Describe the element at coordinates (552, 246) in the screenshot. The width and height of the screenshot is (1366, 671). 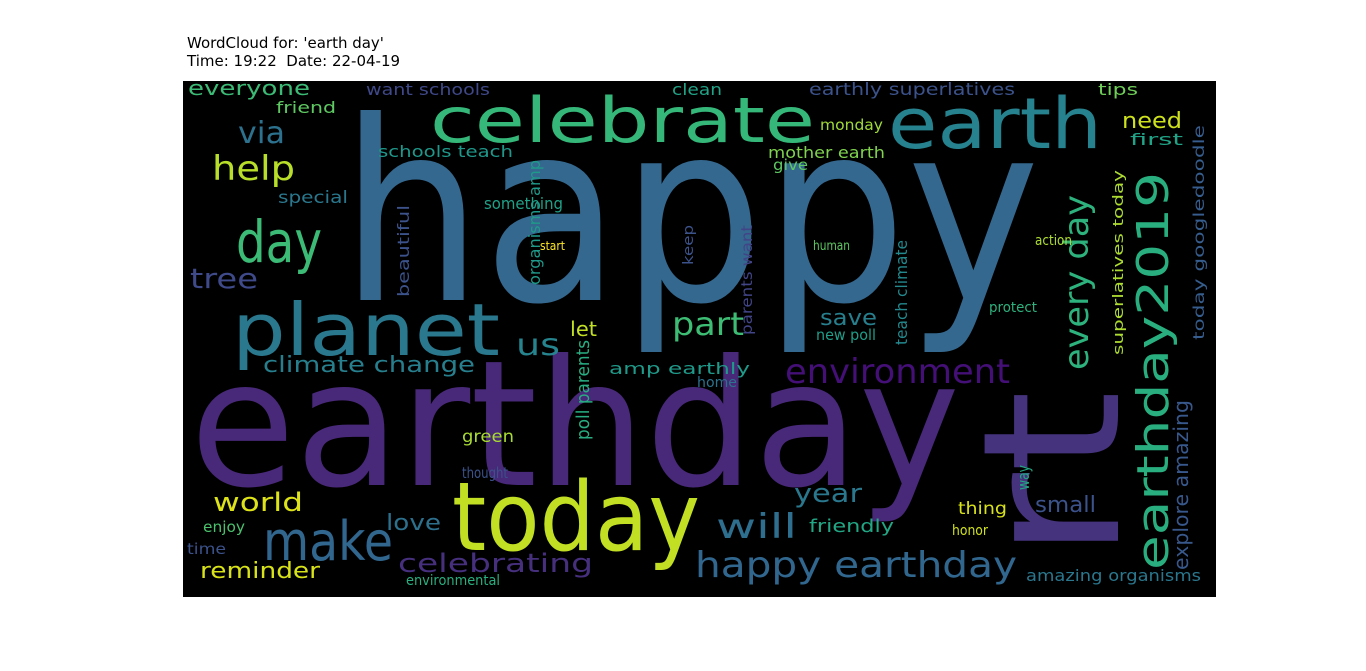
I see `word: start` at that location.